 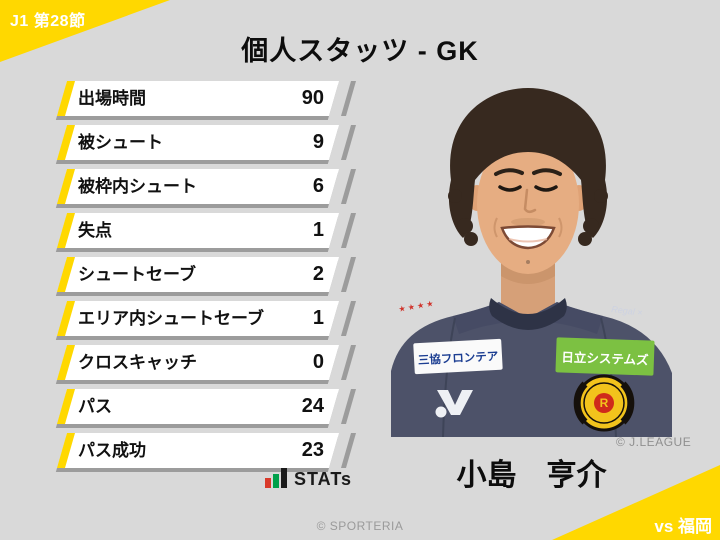 What do you see at coordinates (171, 318) in the screenshot?
I see `stat-label: エリア内シュートセーブ` at bounding box center [171, 318].